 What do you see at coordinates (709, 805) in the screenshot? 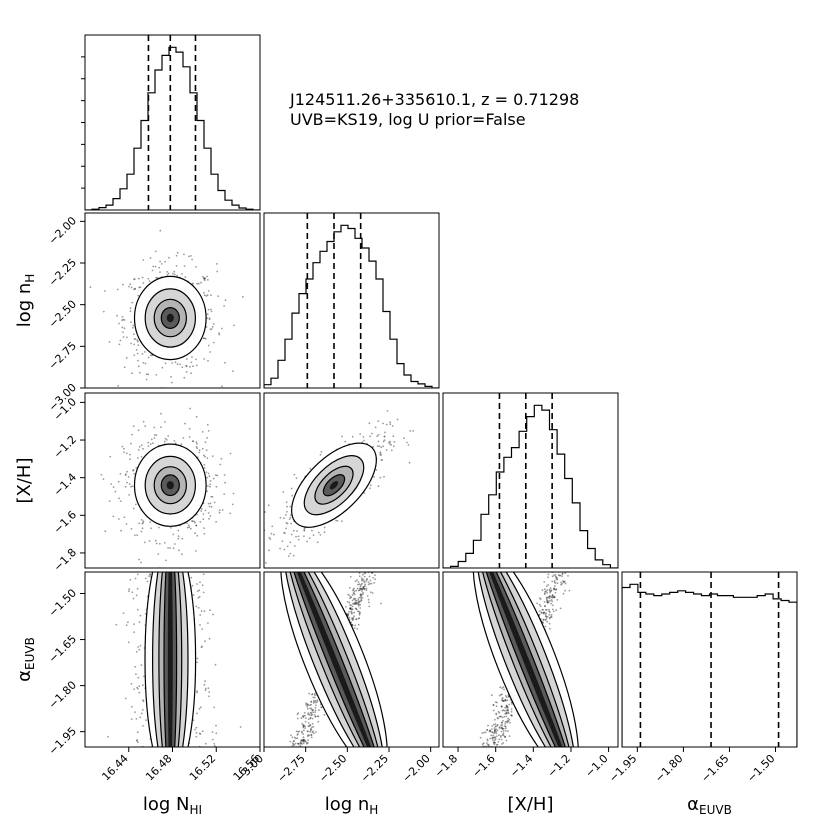
I see `x-axis-label-alpha_EUVB: αEUVB` at bounding box center [709, 805].